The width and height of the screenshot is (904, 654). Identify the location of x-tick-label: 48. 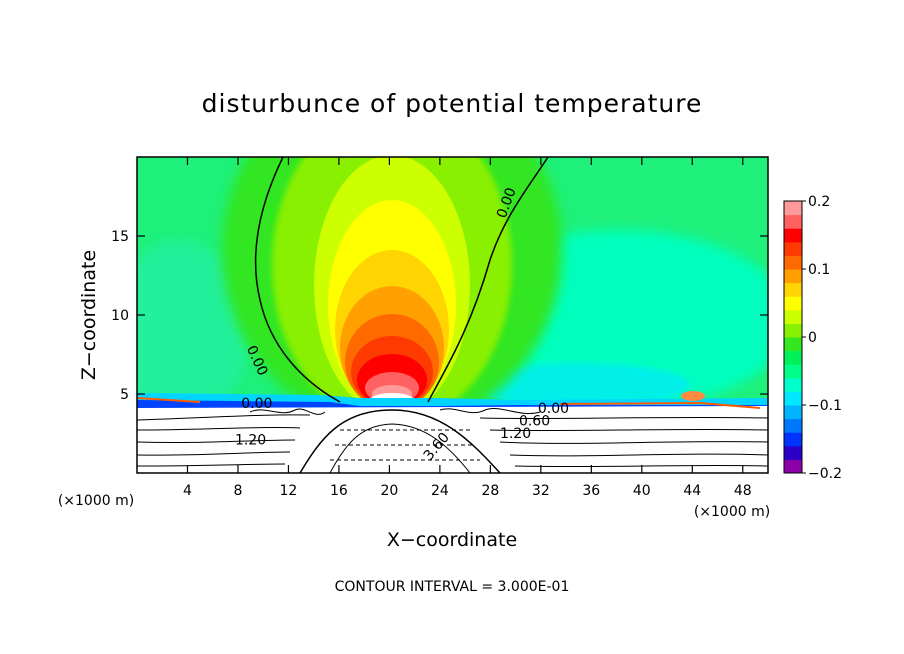
(743, 491).